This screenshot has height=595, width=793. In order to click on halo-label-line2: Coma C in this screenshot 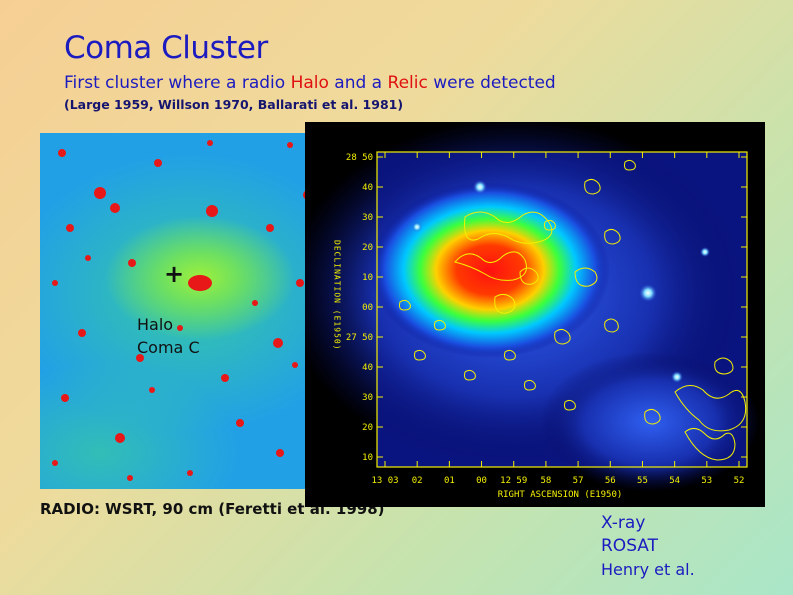, I will do `click(168, 347)`.